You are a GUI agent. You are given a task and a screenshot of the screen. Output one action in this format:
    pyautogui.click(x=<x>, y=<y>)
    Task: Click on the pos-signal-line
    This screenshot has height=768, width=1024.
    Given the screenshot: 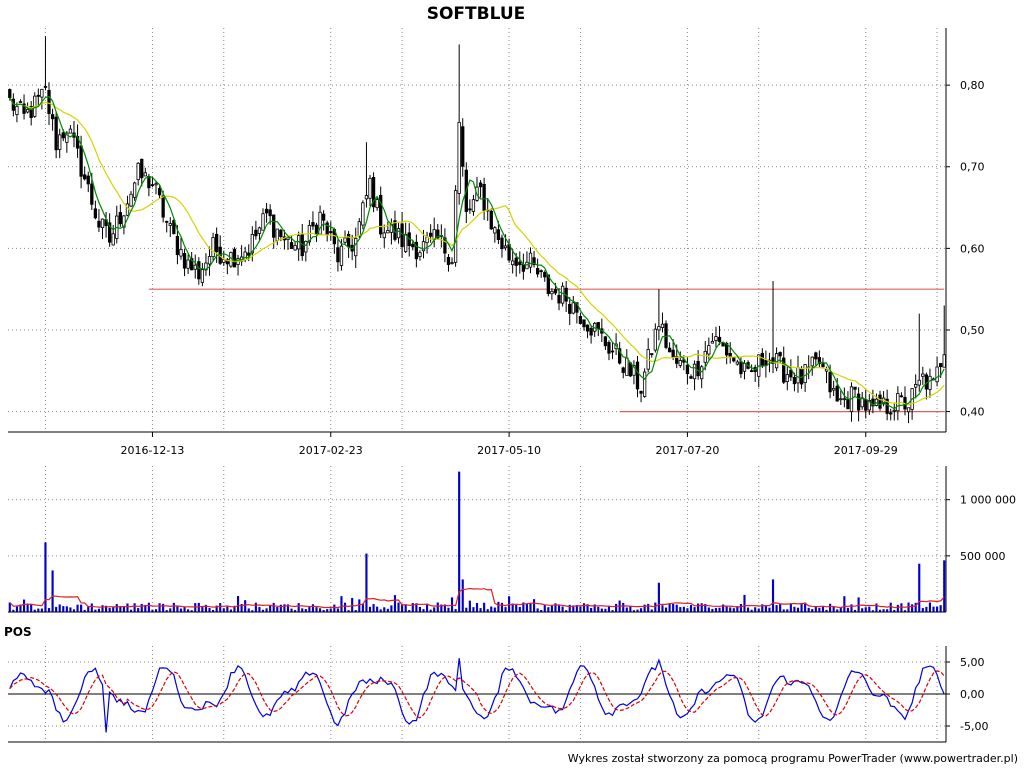 What is the action you would take?
    pyautogui.click(x=477, y=694)
    